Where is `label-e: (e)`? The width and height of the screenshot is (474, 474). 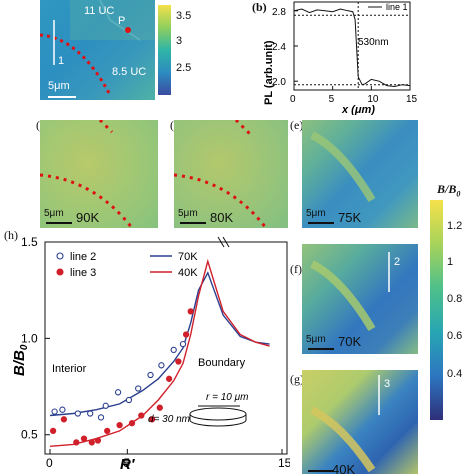 label-e: (e) is located at coordinates (297, 125).